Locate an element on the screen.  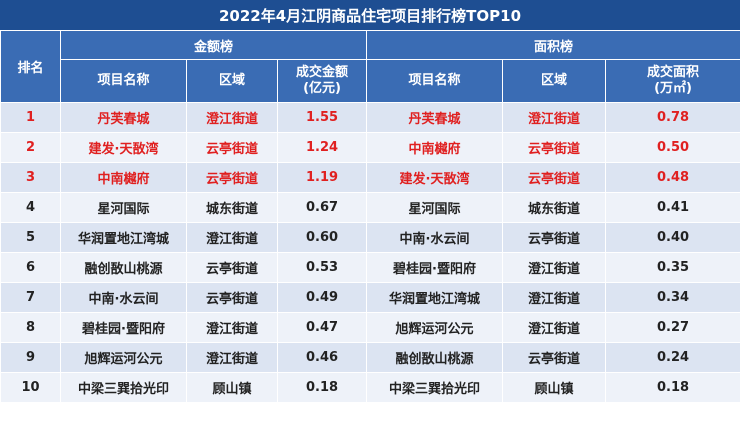
area-value: 0.40 is located at coordinates (672, 237).